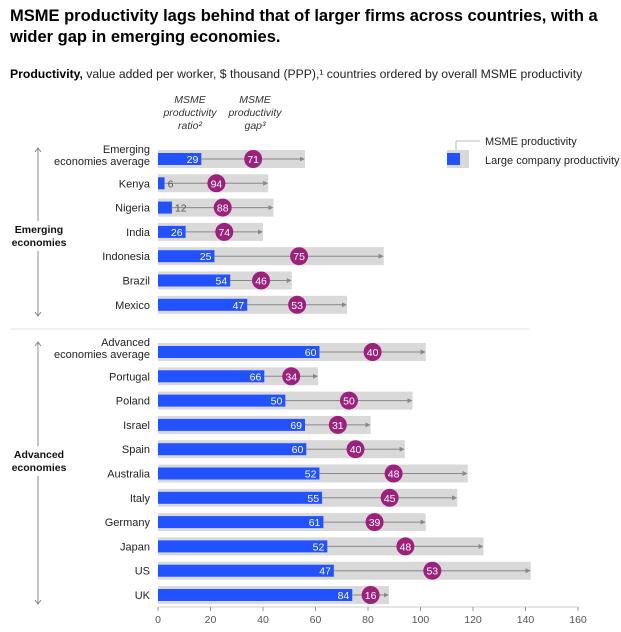 The width and height of the screenshot is (621, 632). I want to click on country-label: Italy, so click(140, 499).